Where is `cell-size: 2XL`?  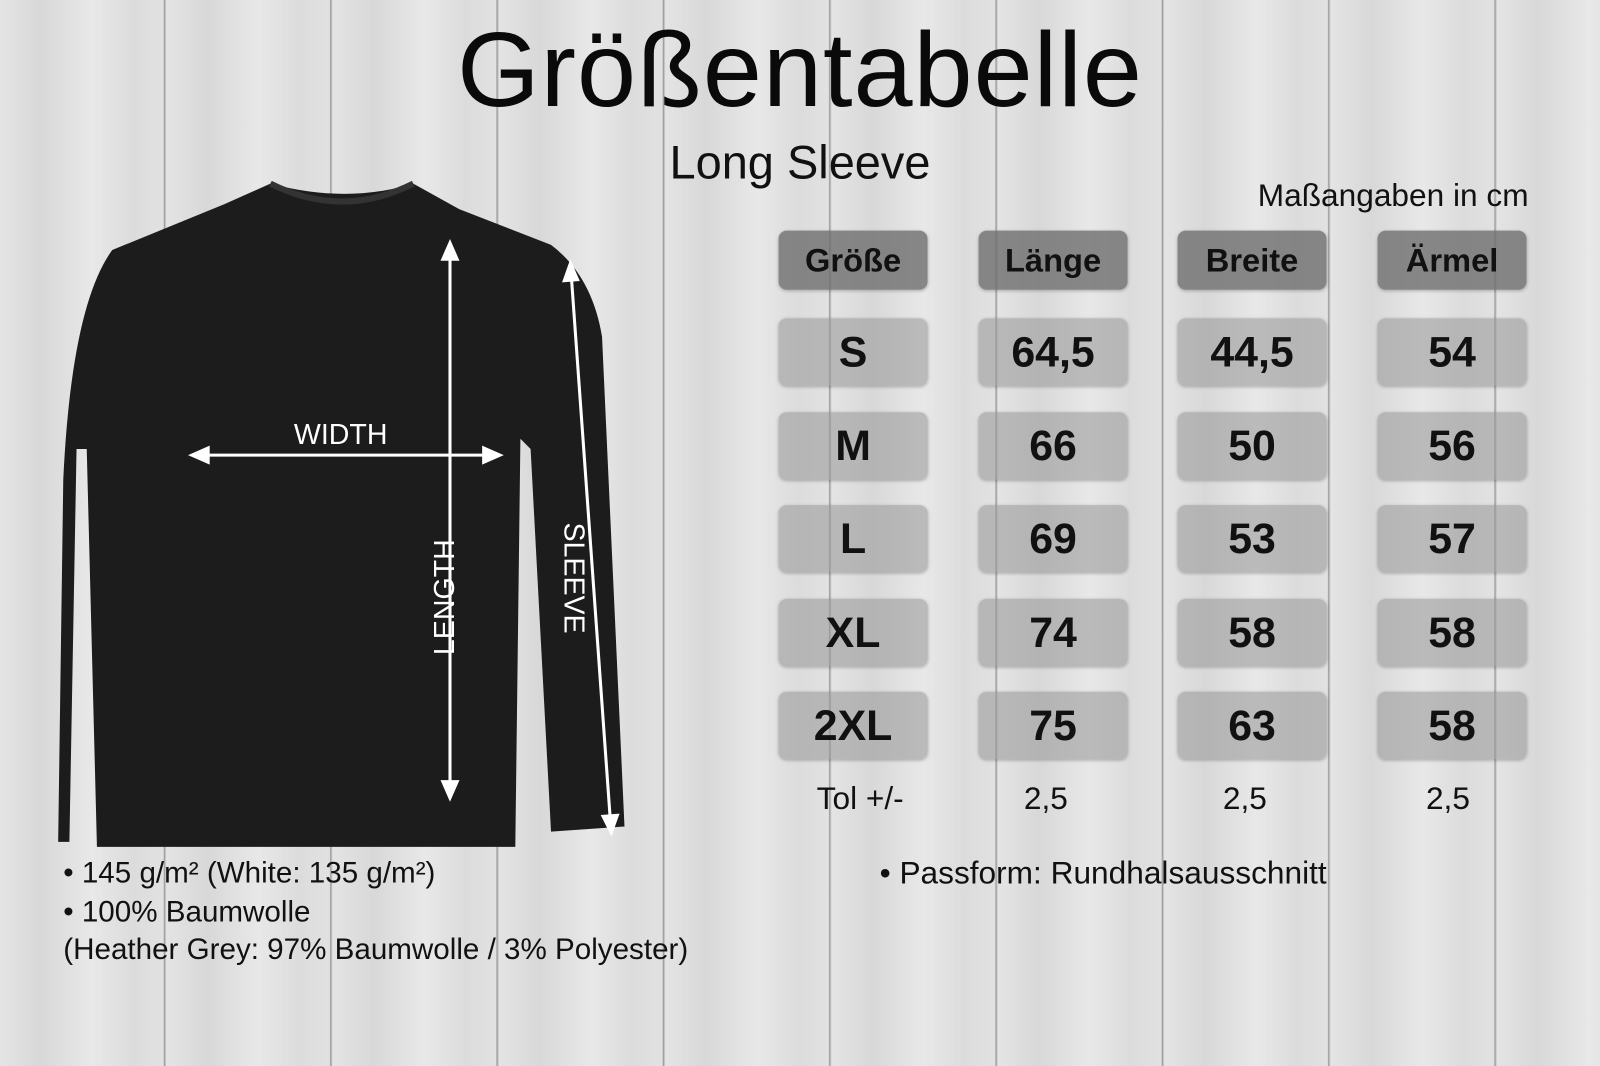 cell-size: 2XL is located at coordinates (853, 725).